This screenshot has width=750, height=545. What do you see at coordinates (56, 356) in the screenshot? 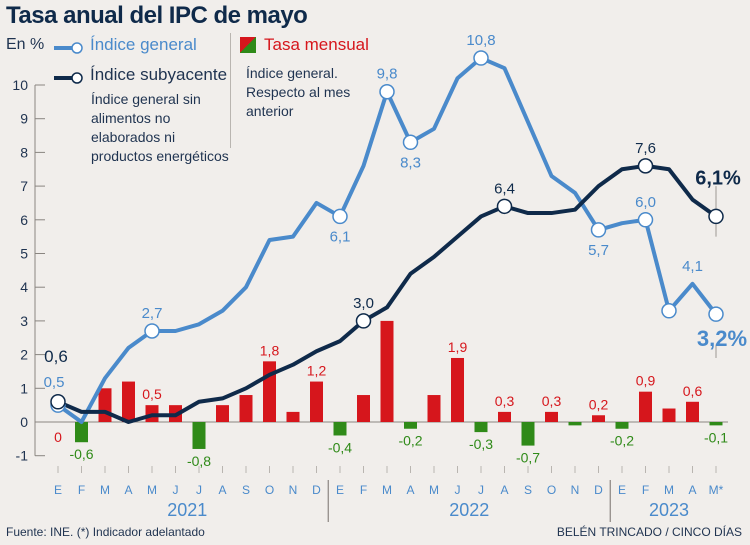
I see `core-value-label: 0,6` at bounding box center [56, 356].